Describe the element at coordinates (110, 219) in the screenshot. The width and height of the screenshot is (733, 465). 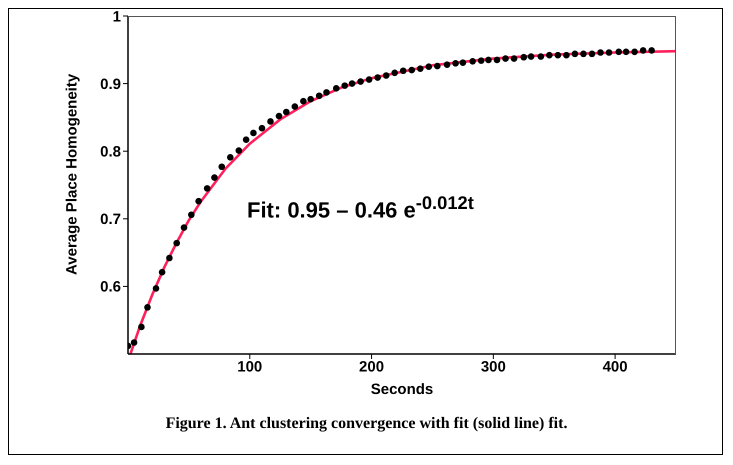
I see `y-tick-label: 0.7` at that location.